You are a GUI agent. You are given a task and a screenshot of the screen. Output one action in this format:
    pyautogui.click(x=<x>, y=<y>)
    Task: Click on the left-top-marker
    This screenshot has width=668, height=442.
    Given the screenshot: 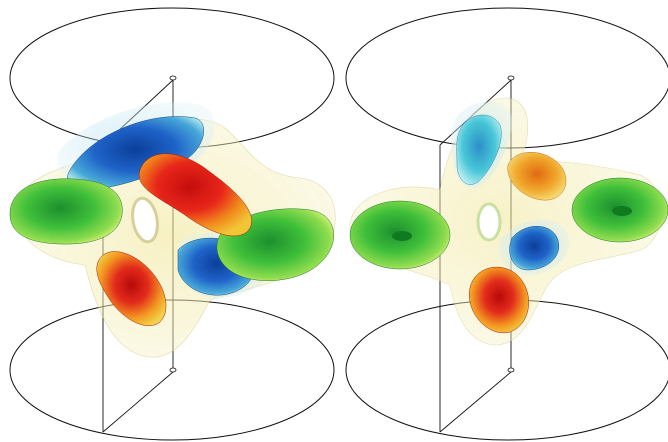 What is the action you would take?
    pyautogui.click(x=173, y=78)
    